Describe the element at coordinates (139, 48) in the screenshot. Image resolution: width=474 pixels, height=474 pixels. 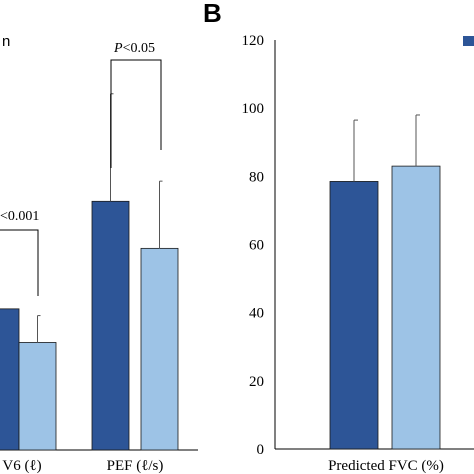
I see `sig-label-pef-value: <0.05` at that location.